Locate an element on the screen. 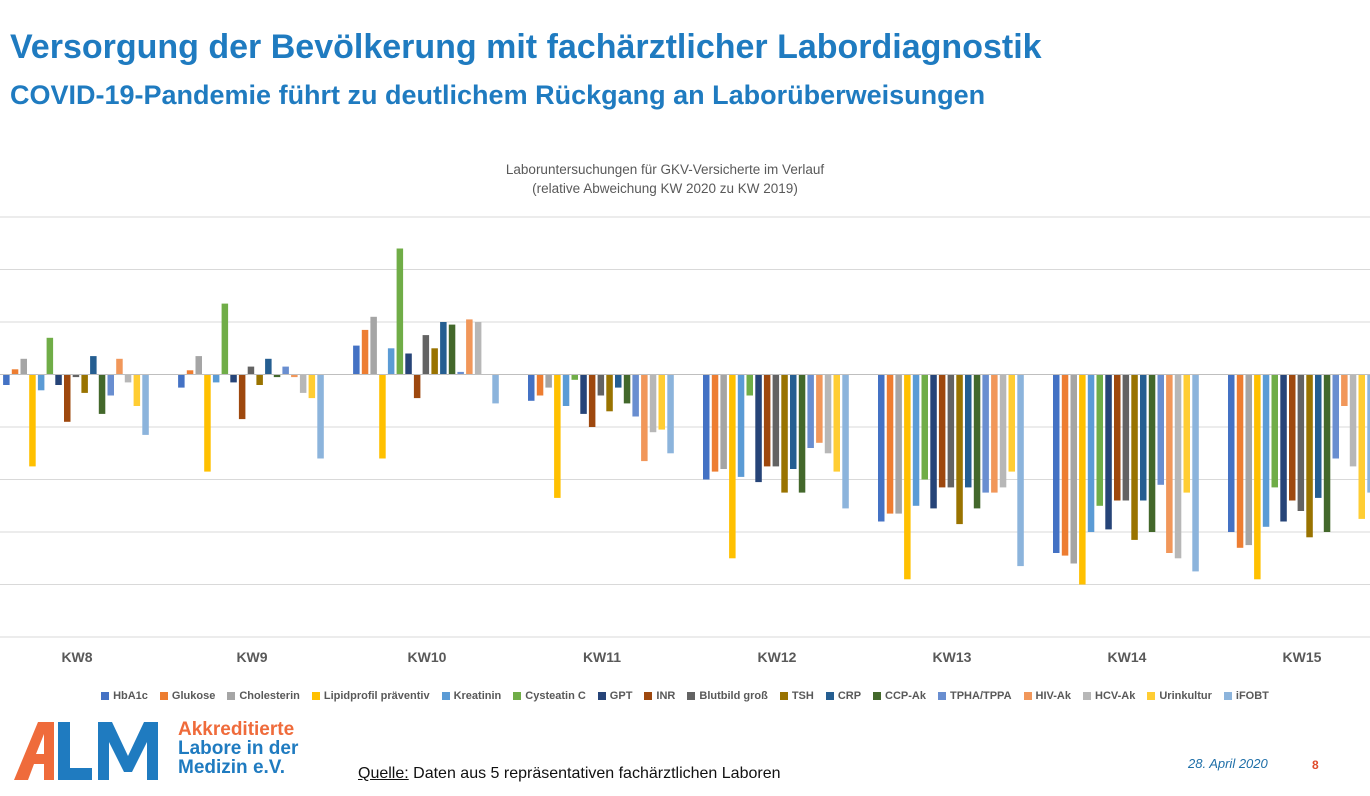 The width and height of the screenshot is (1370, 796). bar-kw12-hcv-ak is located at coordinates (828, 414).